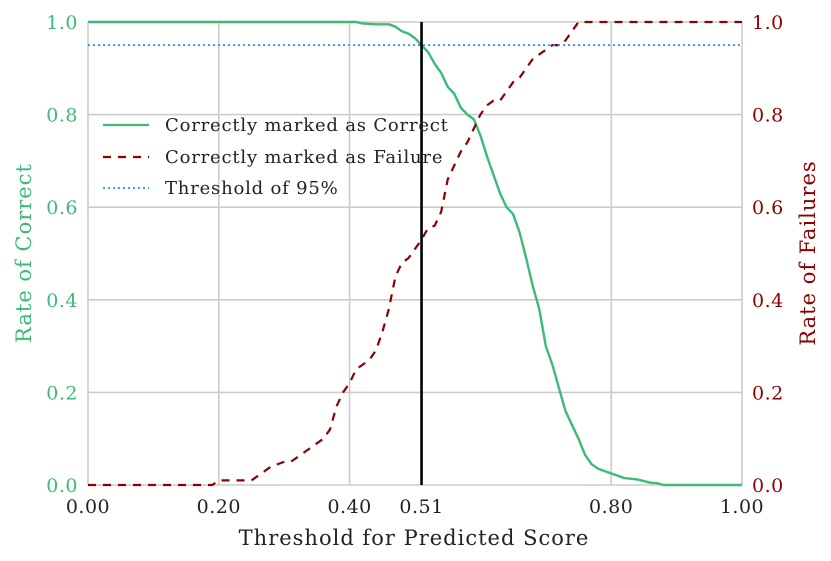 The image size is (831, 561). I want to click on left-y-tick-label: 1.0, so click(62, 23).